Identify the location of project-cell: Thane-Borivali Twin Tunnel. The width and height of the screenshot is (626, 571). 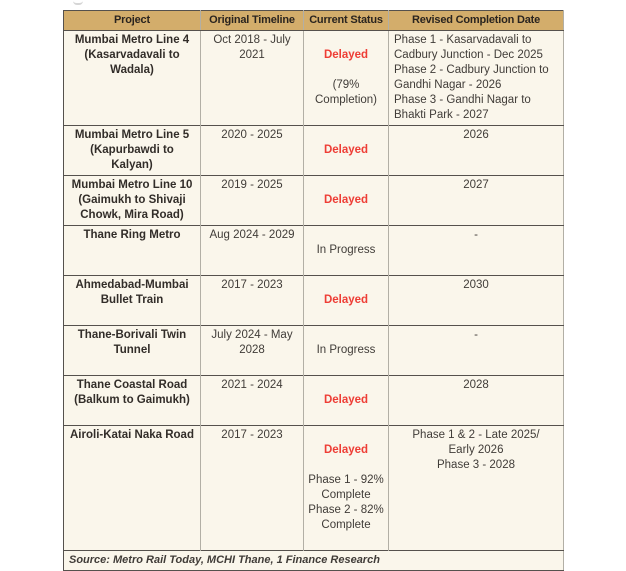
(132, 350).